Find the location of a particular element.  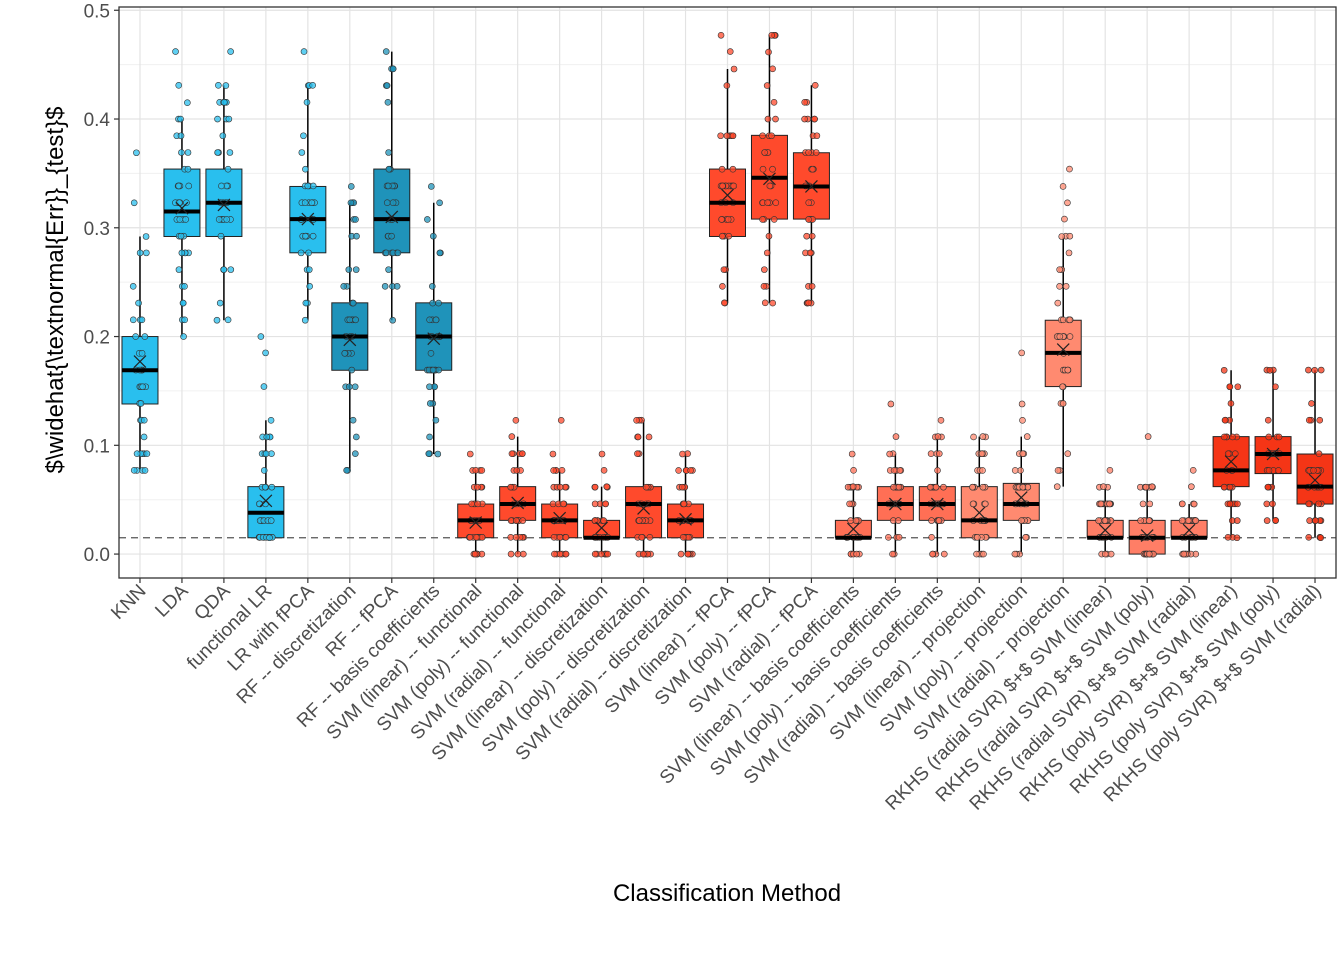

x-tick-label: KNN is located at coordinates (128, 602).